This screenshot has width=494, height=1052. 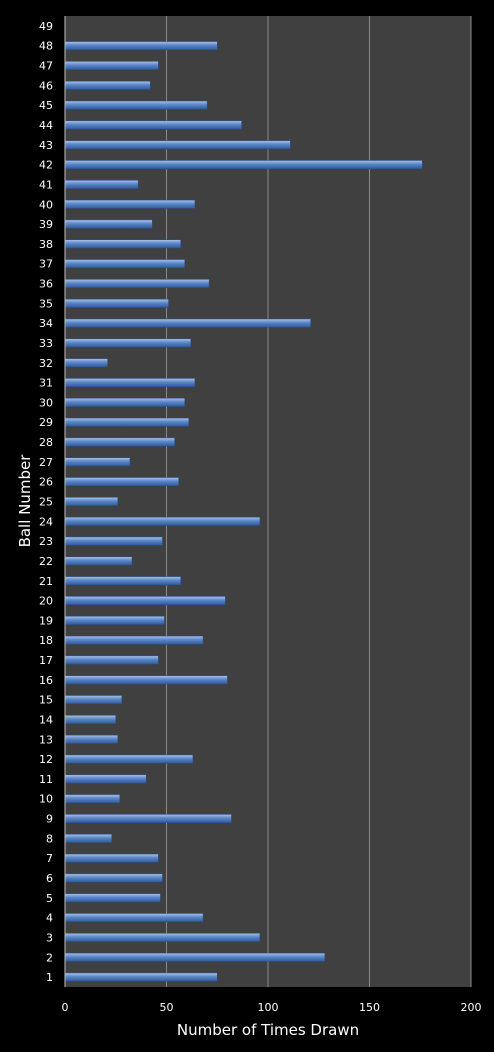 What do you see at coordinates (46, 66) in the screenshot?
I see `y-tick-label: 47` at bounding box center [46, 66].